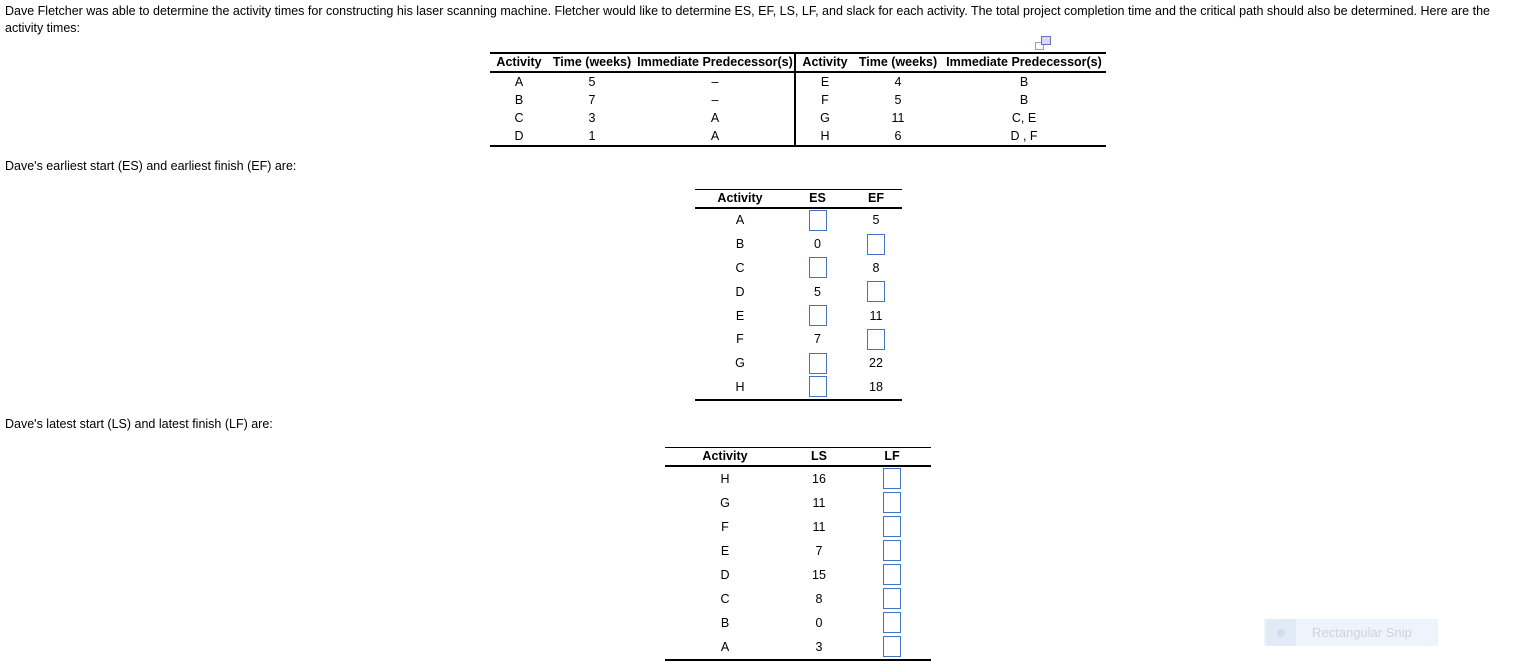 This screenshot has height=672, width=1516. I want to click on activity-cell: C, so click(740, 267).